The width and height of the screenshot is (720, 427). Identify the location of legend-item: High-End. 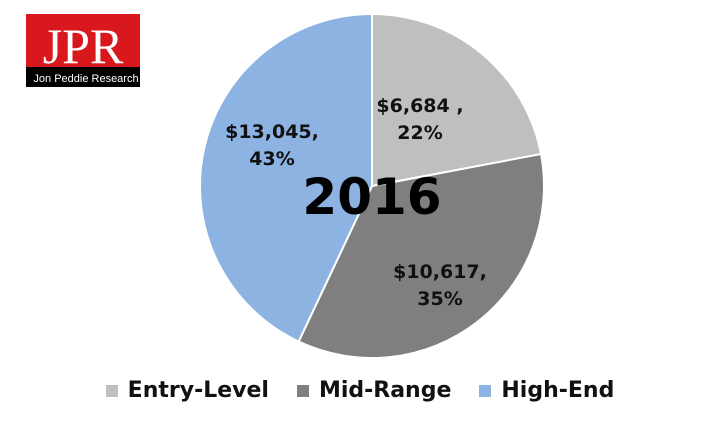
(546, 390).